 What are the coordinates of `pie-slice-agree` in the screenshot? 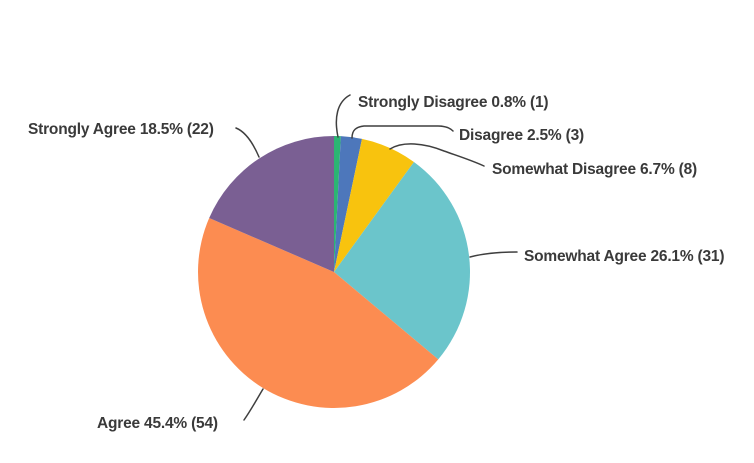 It's located at (318, 312).